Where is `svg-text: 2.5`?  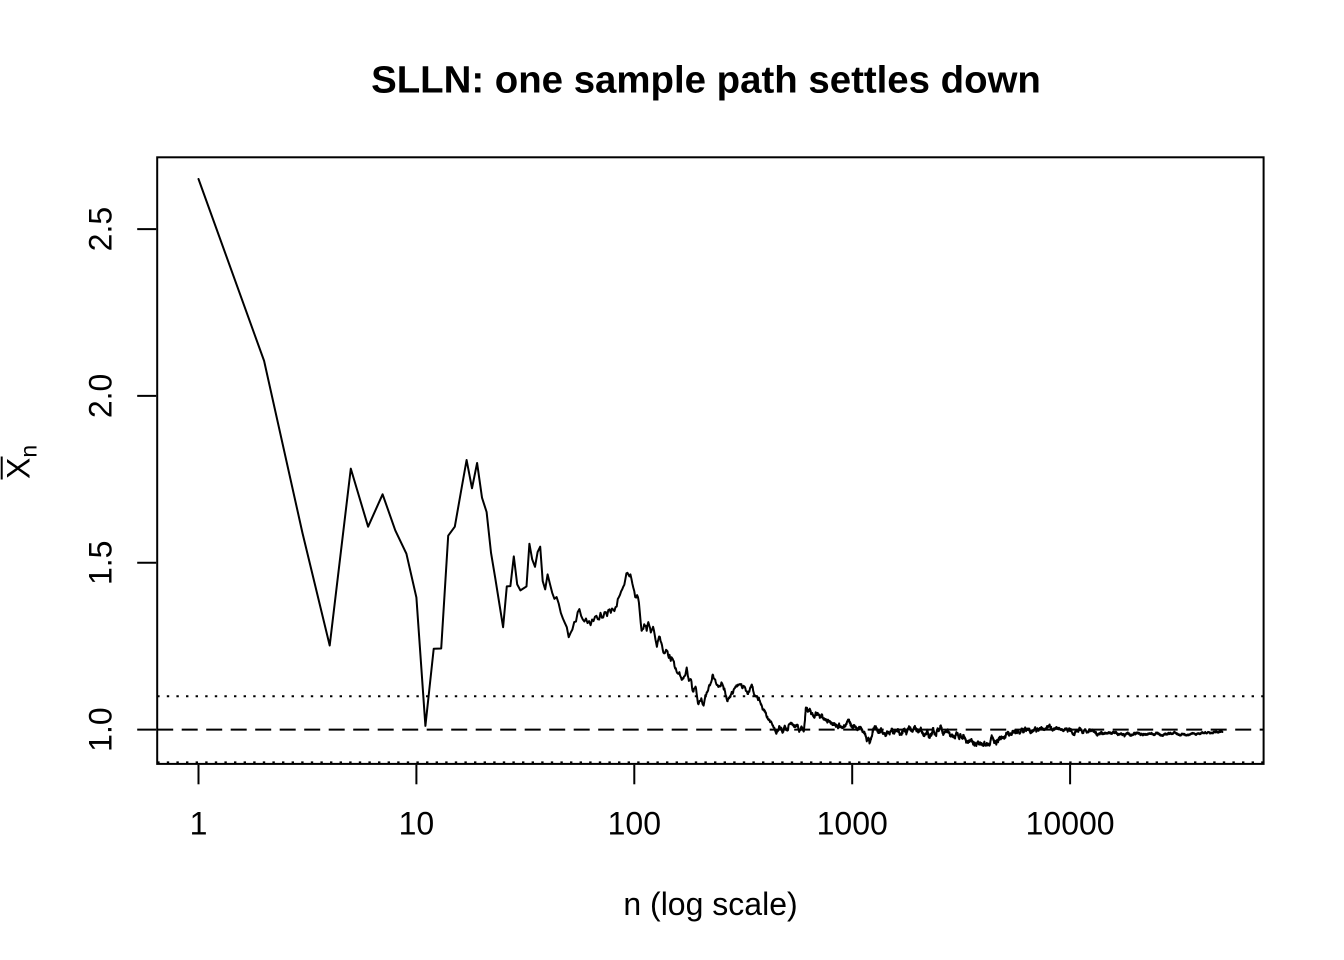 svg-text: 2.5 is located at coordinates (101, 229).